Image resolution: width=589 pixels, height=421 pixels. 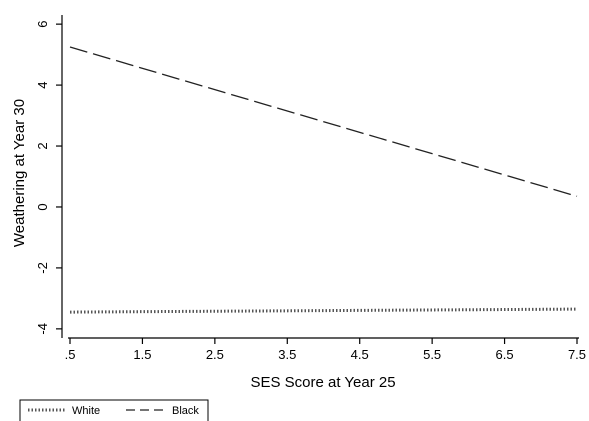 What do you see at coordinates (577, 354) in the screenshot?
I see `x-tick-label: 7.5` at bounding box center [577, 354].